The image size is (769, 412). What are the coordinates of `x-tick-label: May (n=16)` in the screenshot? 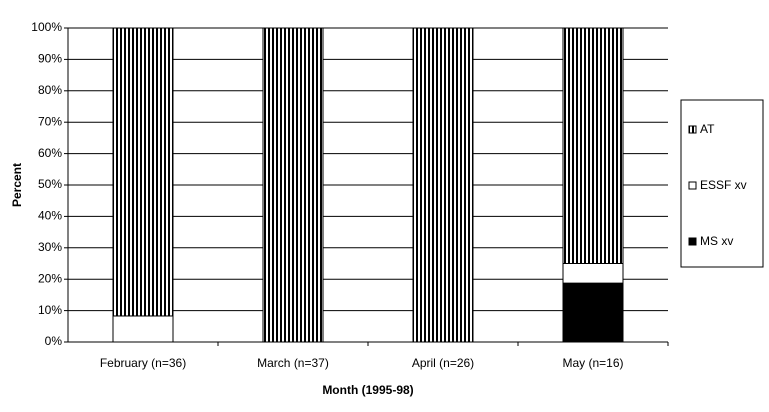 It's located at (592, 363).